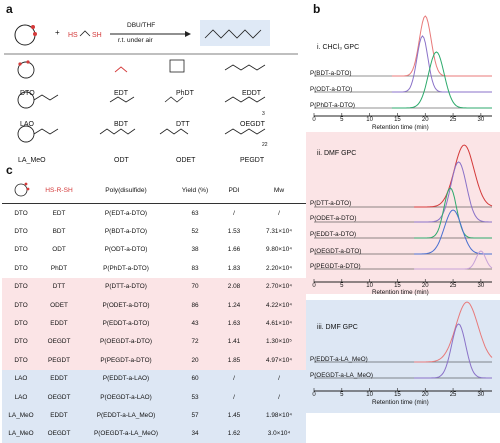  Describe the element at coordinates (279, 231) in the screenshot. I see `table-cell-mw: 7.31×10⁴` at that location.